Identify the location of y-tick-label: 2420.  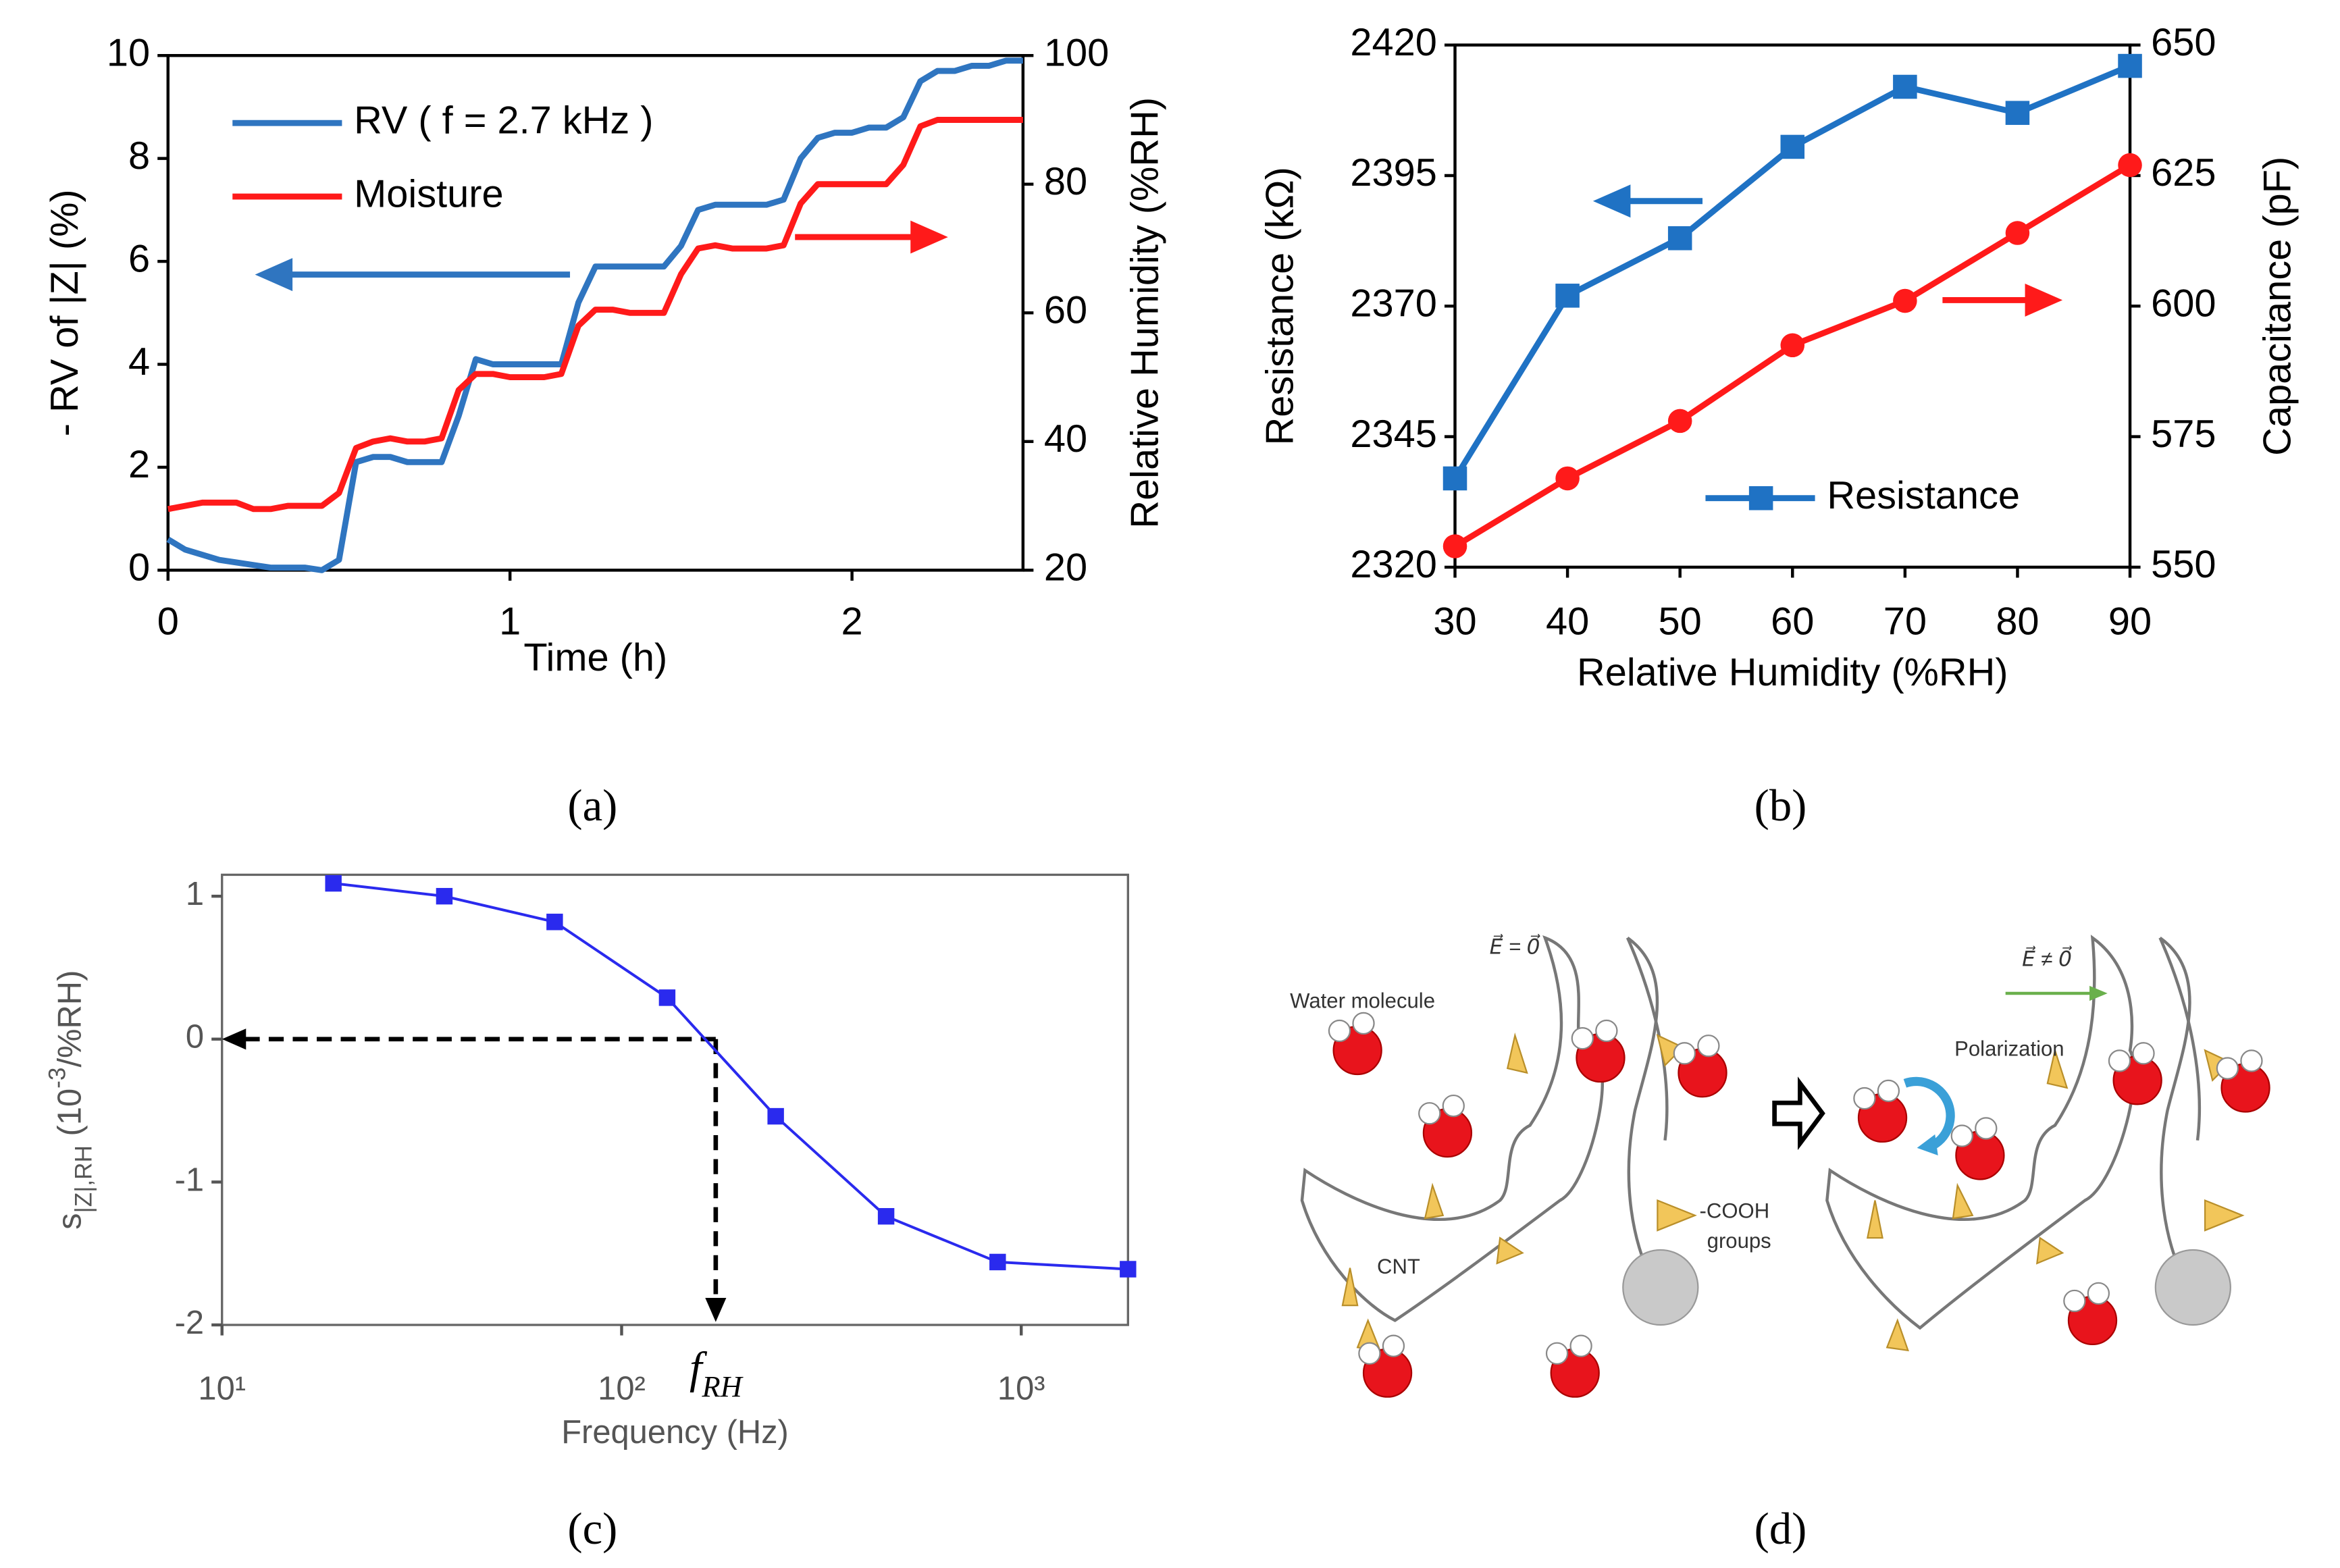
(1393, 42).